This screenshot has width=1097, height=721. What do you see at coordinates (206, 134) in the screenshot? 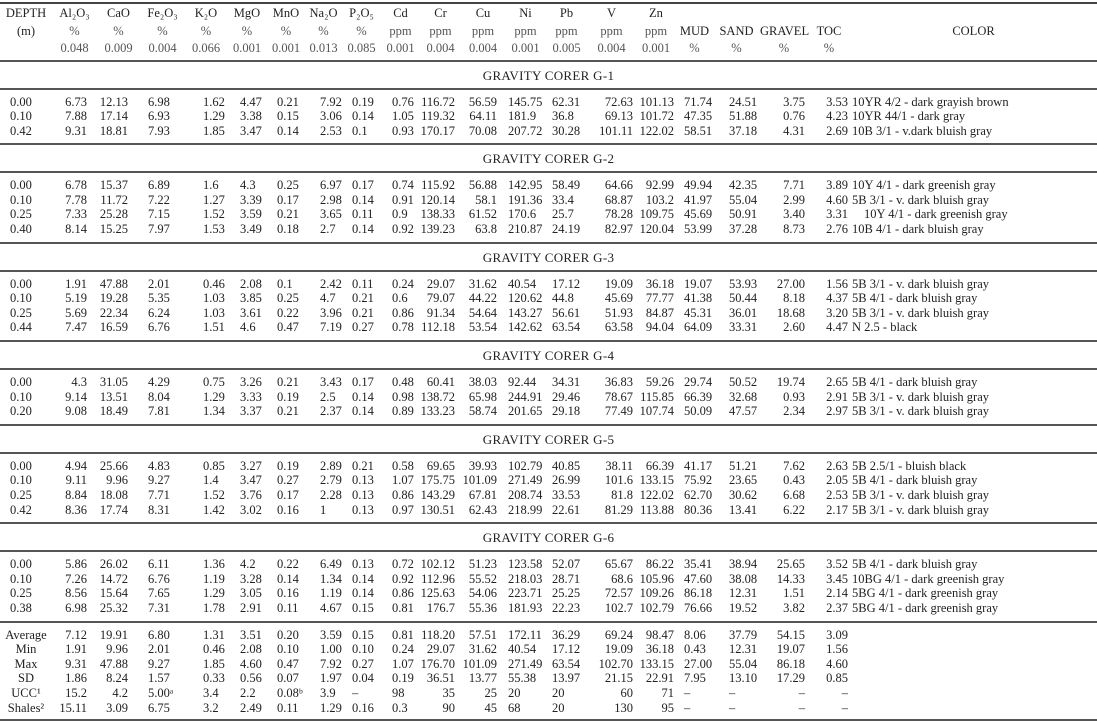
I see `value-cell: 1.85` at bounding box center [206, 134].